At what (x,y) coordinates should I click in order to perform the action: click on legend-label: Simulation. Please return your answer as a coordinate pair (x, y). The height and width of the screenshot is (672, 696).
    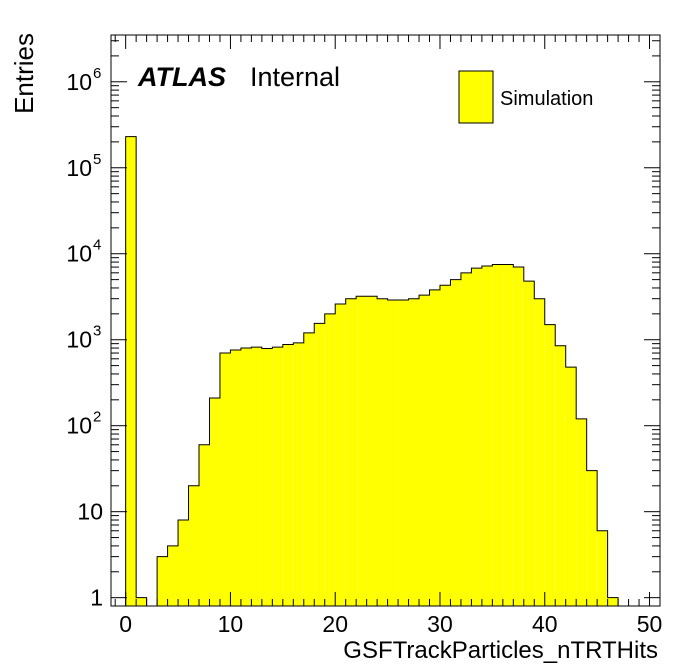
    Looking at the image, I should click on (546, 99).